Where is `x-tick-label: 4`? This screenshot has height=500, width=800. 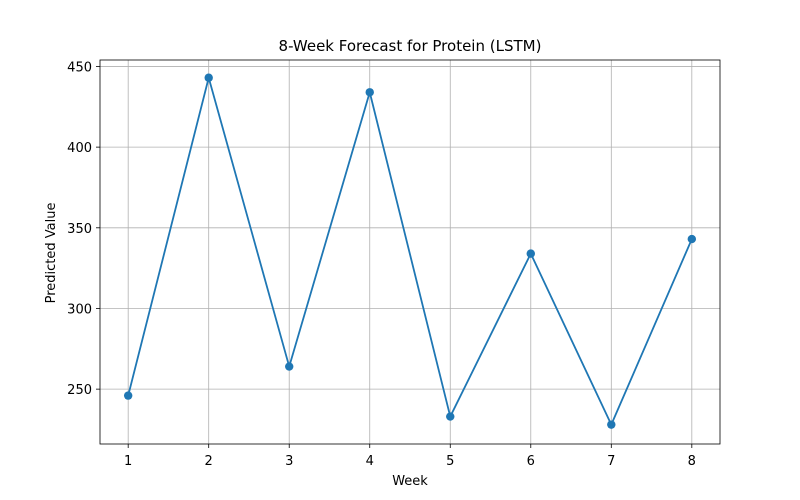 x-tick-label: 4 is located at coordinates (370, 461).